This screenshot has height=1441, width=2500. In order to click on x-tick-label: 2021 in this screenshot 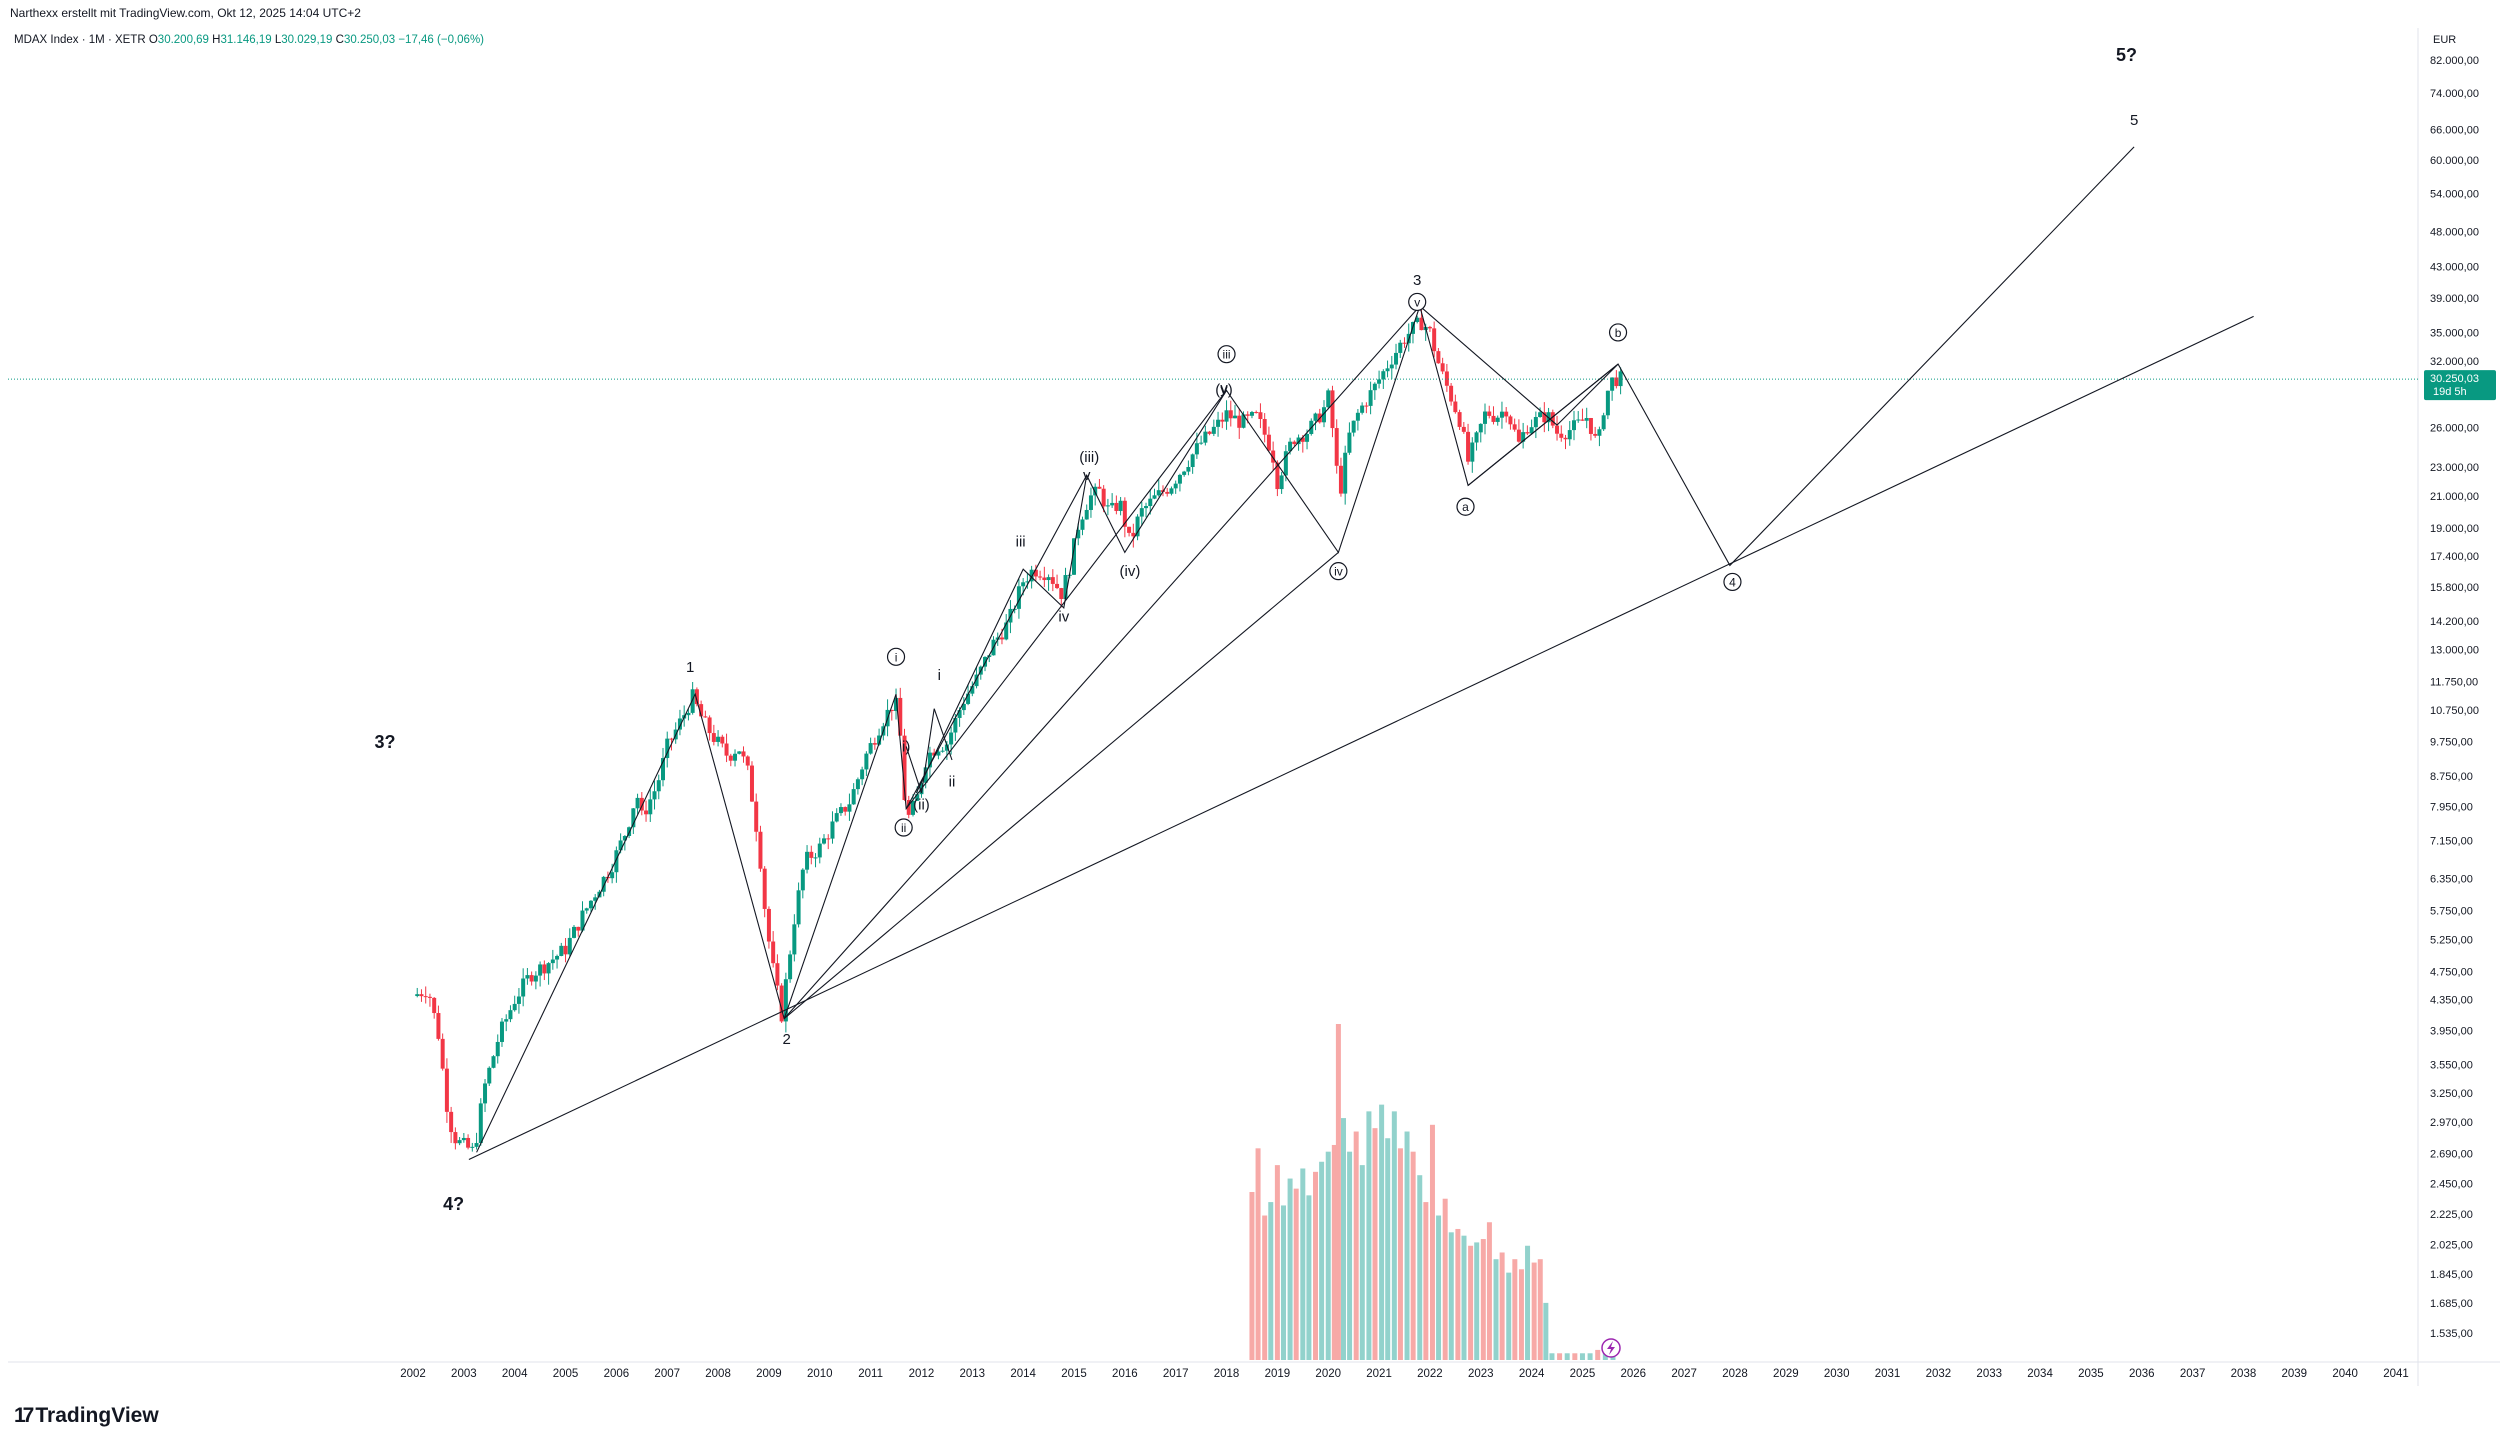, I will do `click(1379, 1374)`.